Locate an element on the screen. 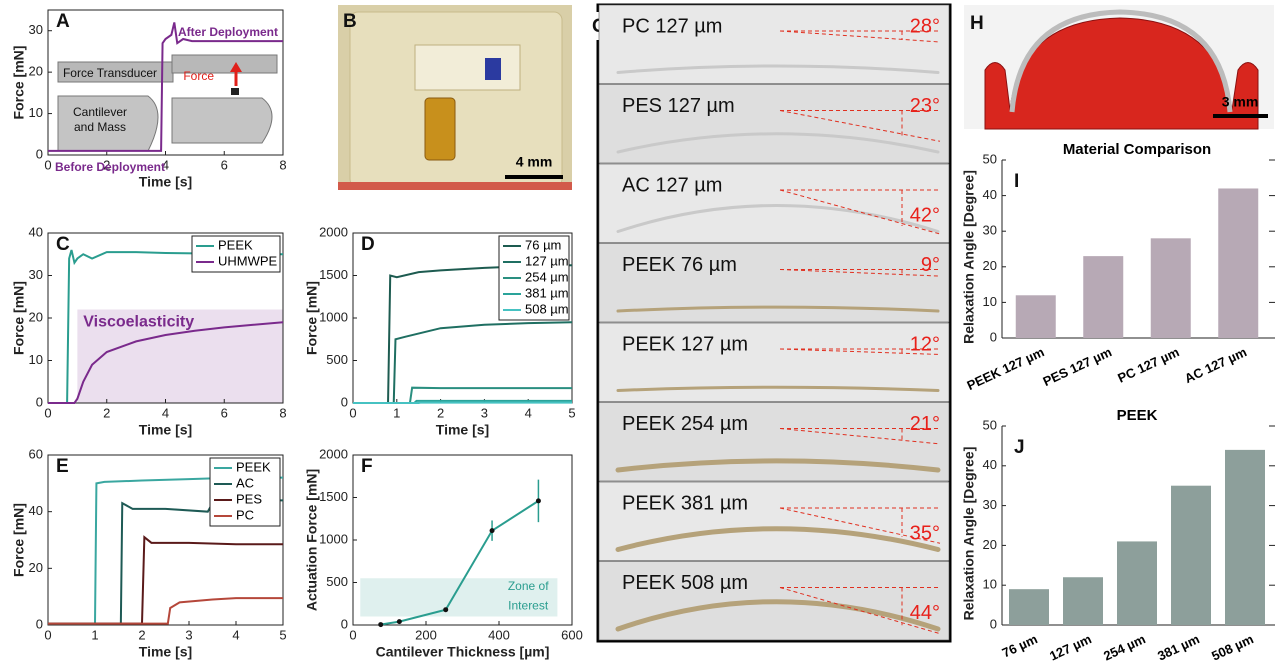 The height and width of the screenshot is (669, 1280). strip-label: AC 127 µm is located at coordinates (672, 185).